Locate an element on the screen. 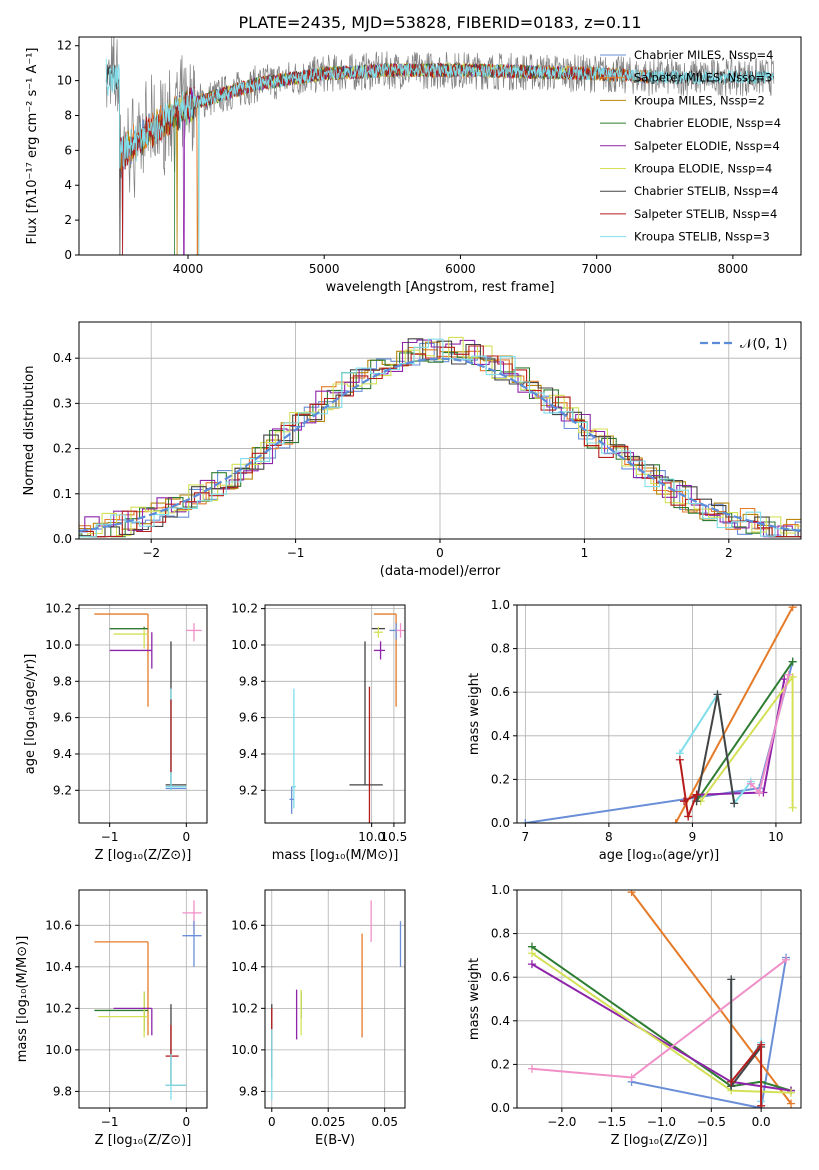  lines-mass_weight_vs_age is located at coordinates (659, 714).